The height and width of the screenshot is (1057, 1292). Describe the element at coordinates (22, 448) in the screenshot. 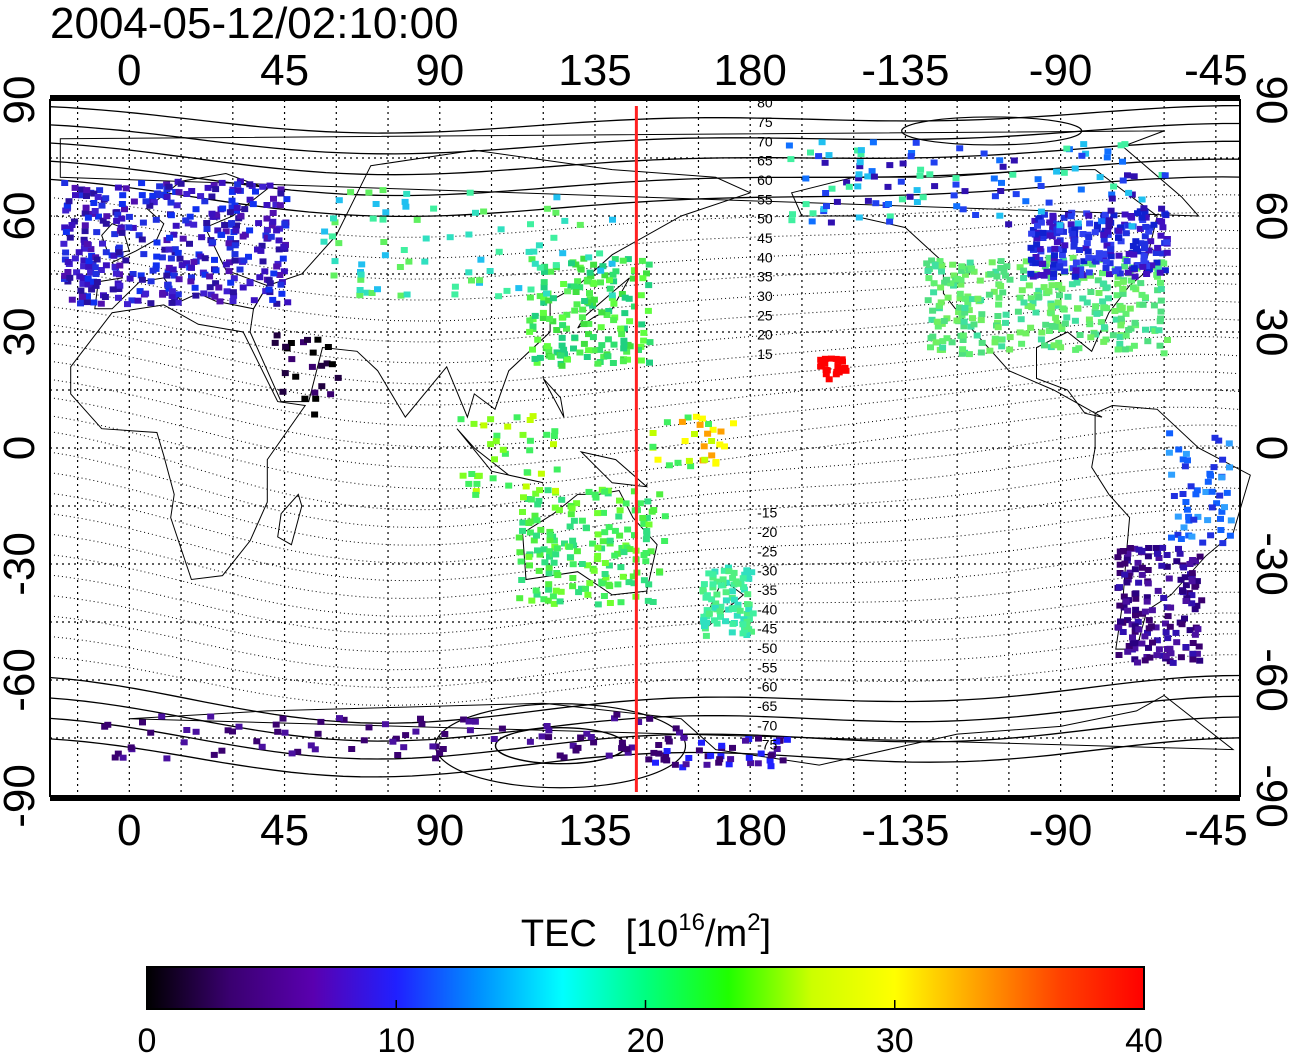

I see `y-tick-label-left: 0` at that location.